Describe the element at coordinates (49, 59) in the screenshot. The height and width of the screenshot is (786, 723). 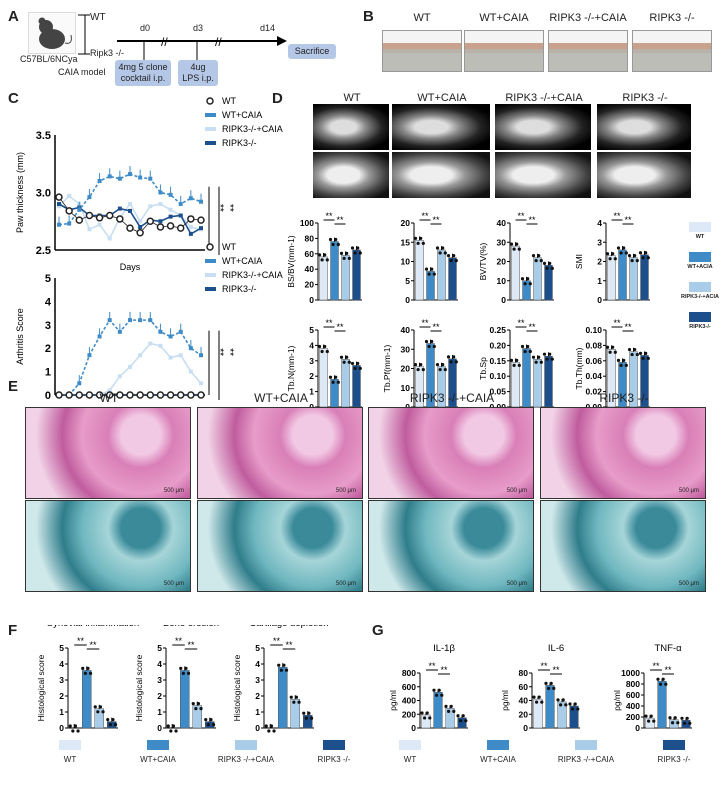
I see `strain-label: C57BL/6NCya` at that location.